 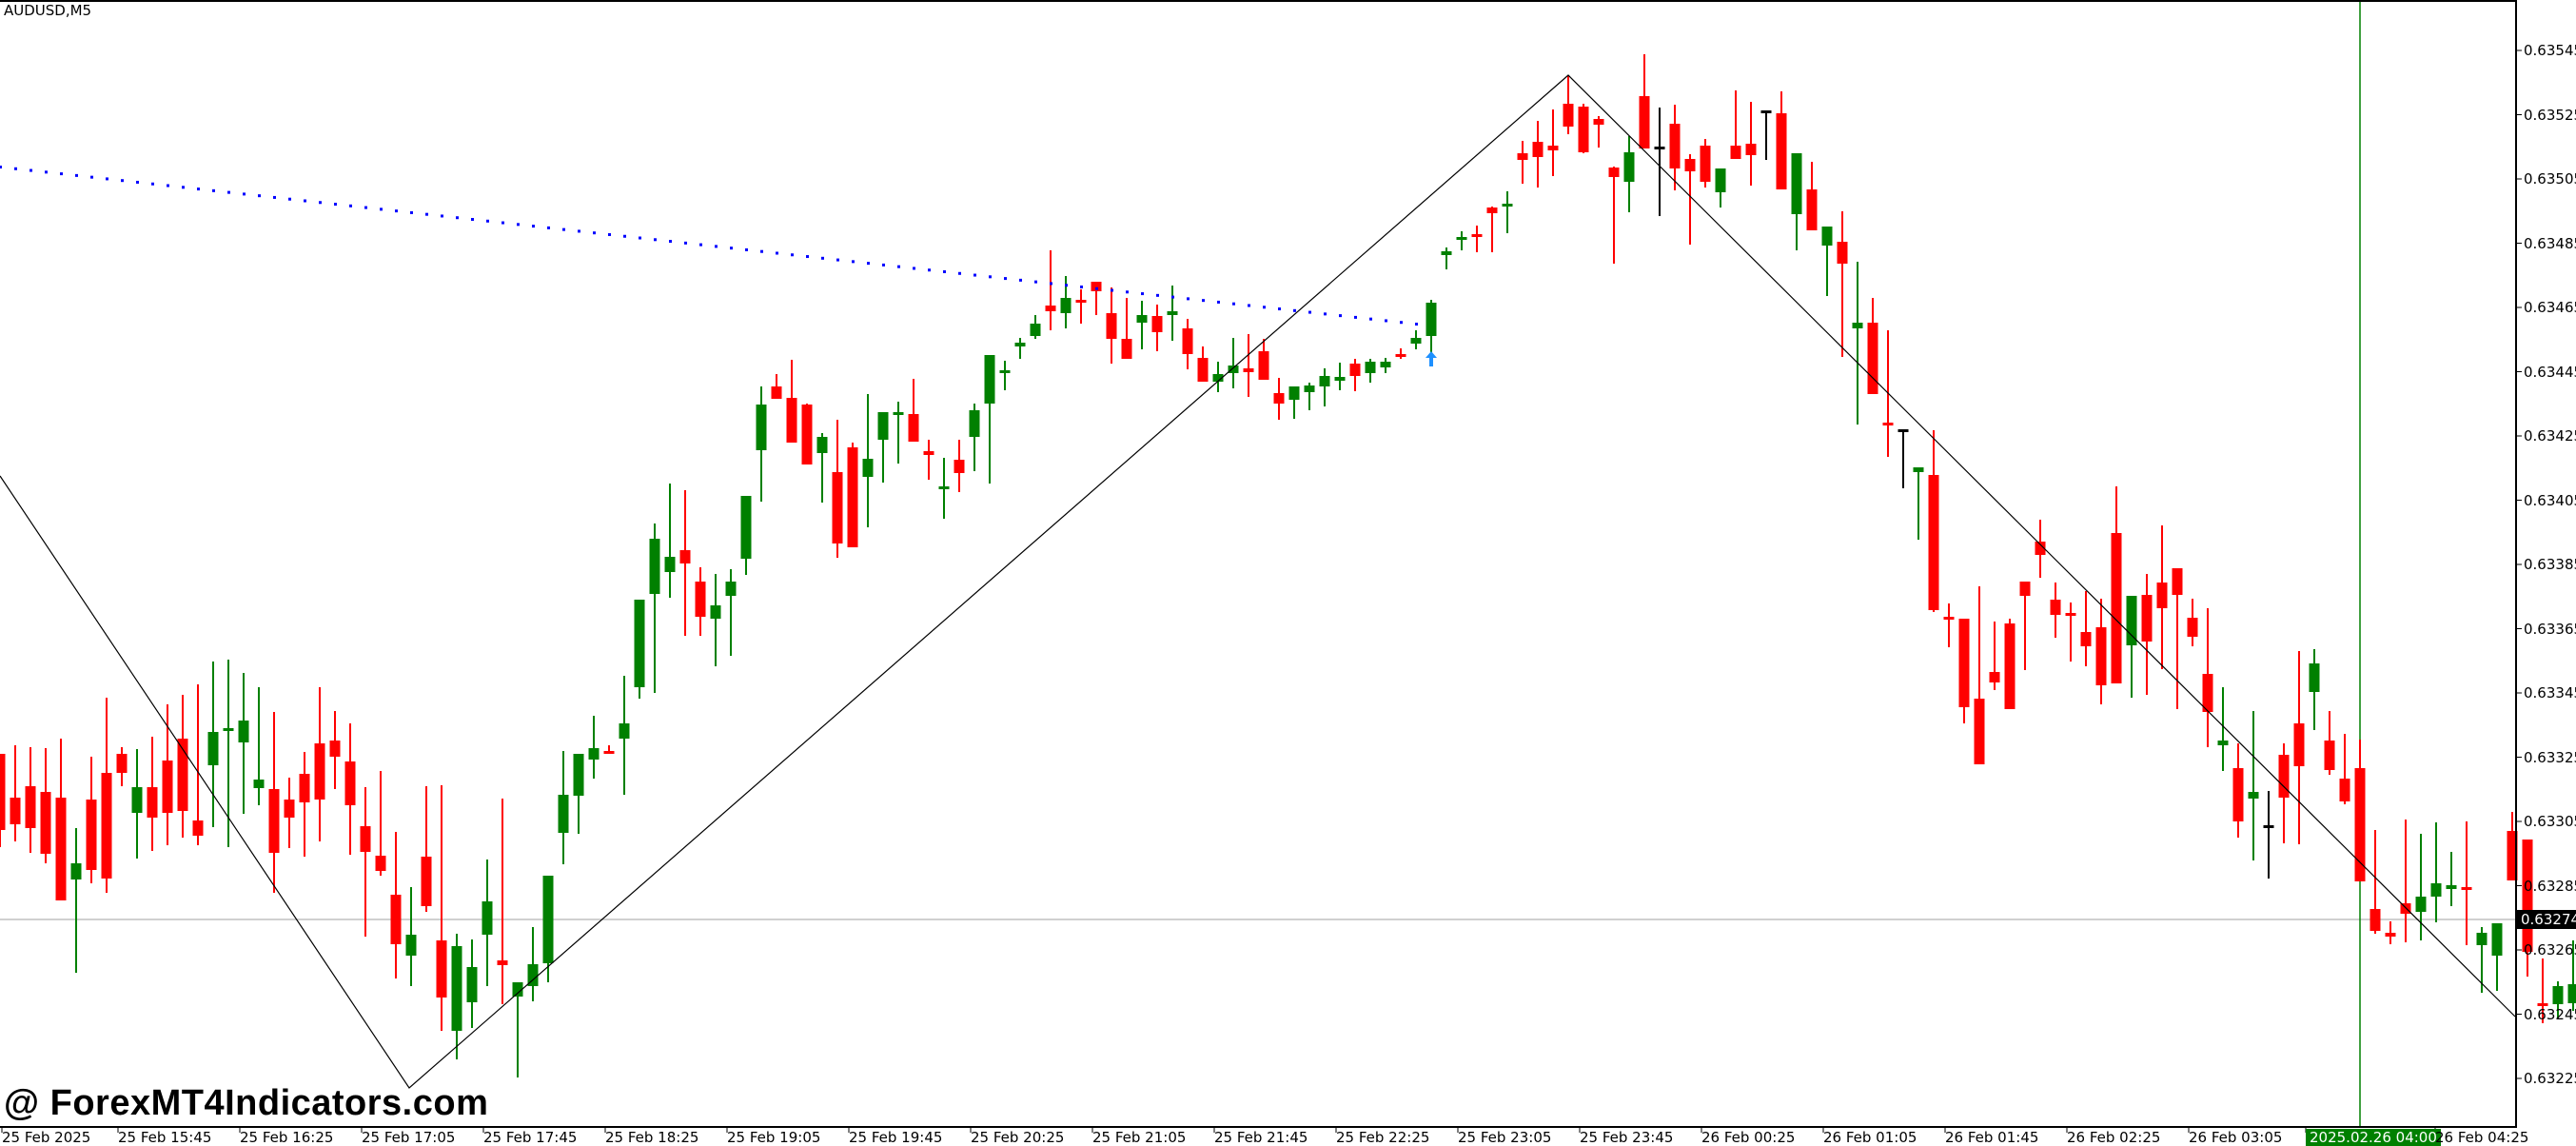 I want to click on price-tick-label: 0.63325, so click(x=2550, y=757).